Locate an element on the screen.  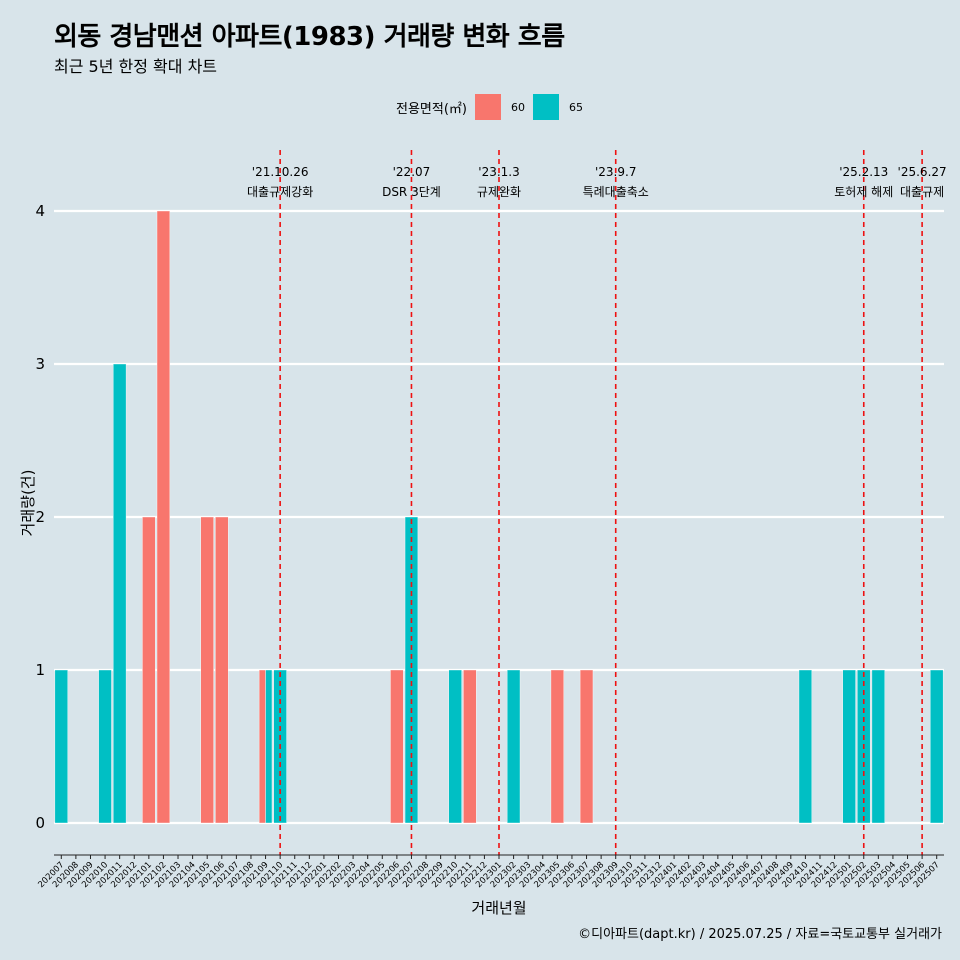
event-date-label: '23.9.7 is located at coordinates (615, 172).